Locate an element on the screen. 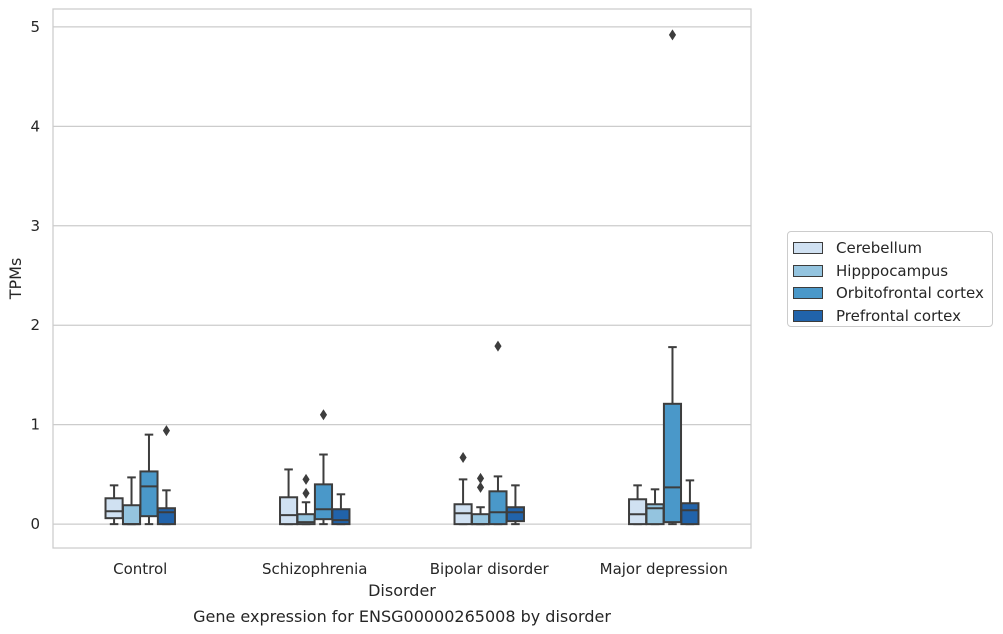  y-axis-label: TPMs is located at coordinates (15, 279).